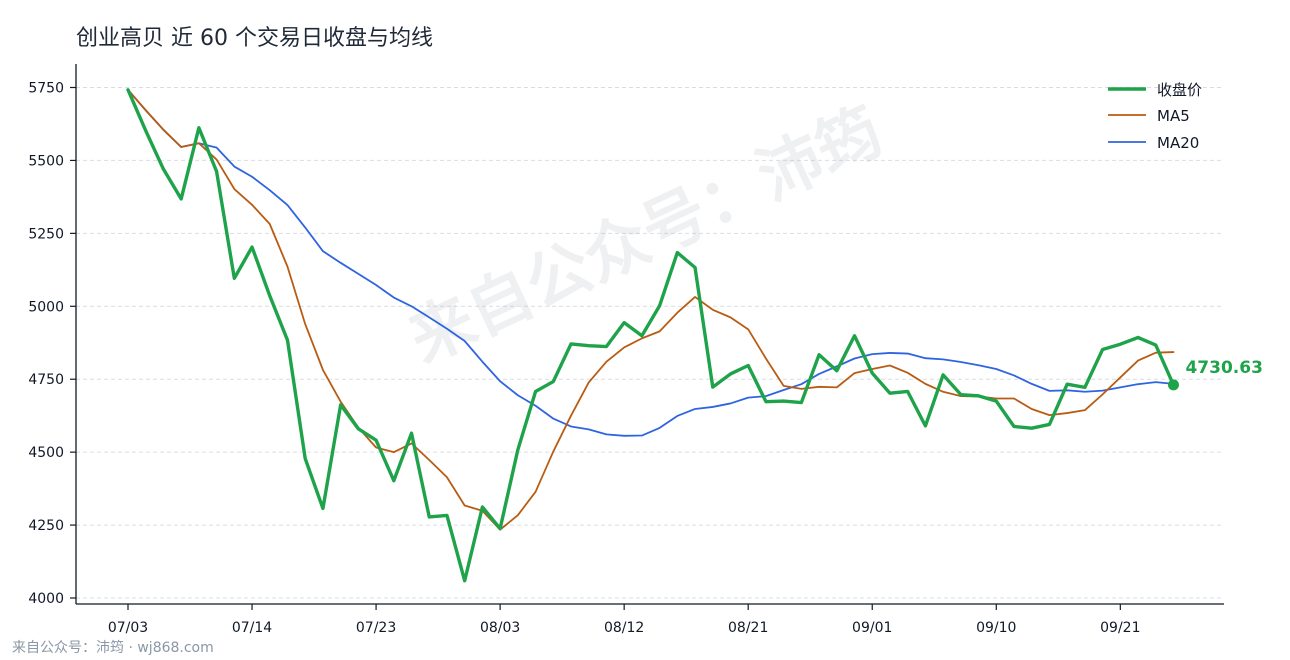 The image size is (1290, 660). I want to click on x-tick-label-08/21: 08/21, so click(748, 628).